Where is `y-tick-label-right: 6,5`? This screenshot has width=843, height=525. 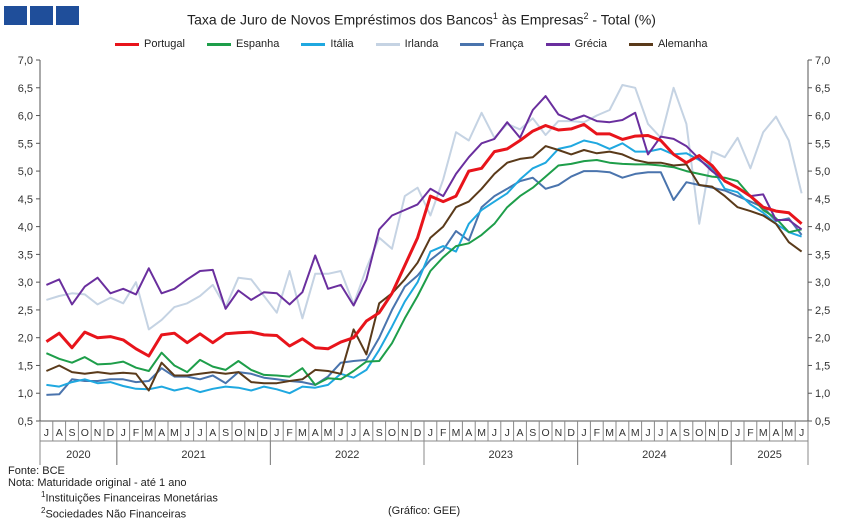 y-tick-label-right: 6,5 is located at coordinates (822, 89).